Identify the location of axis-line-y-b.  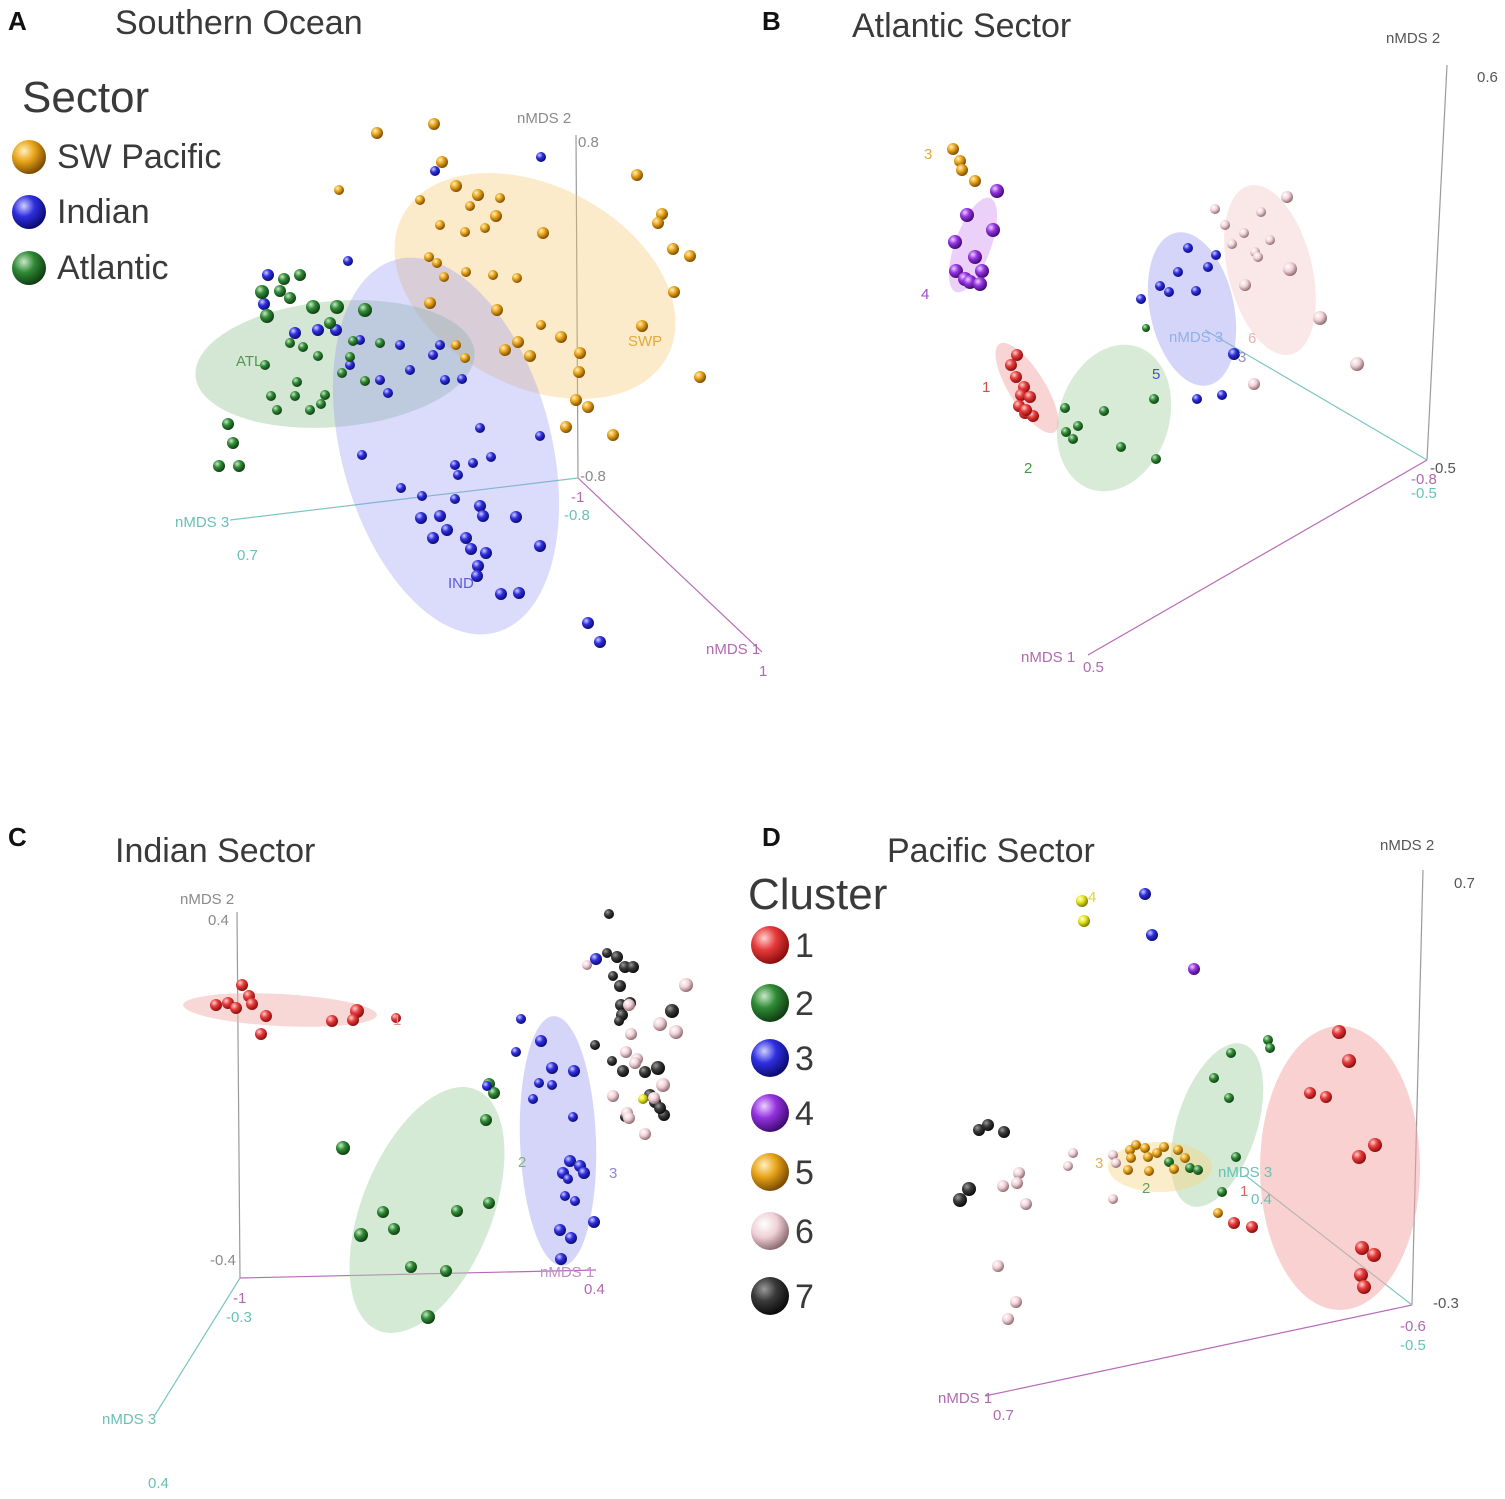
(1437, 262).